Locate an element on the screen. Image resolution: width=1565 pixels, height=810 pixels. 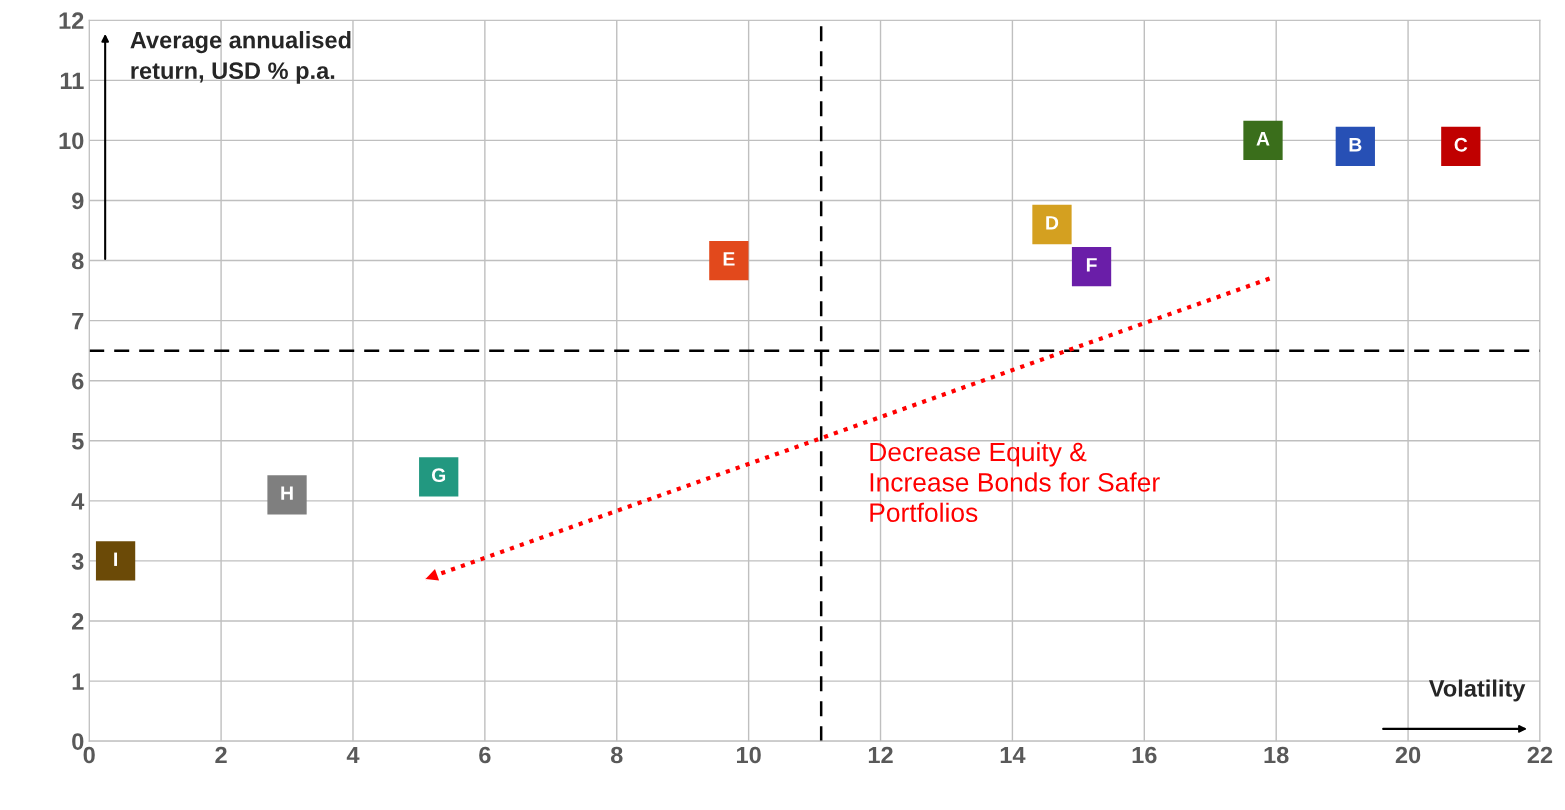
series-label: F is located at coordinates (1091, 265).